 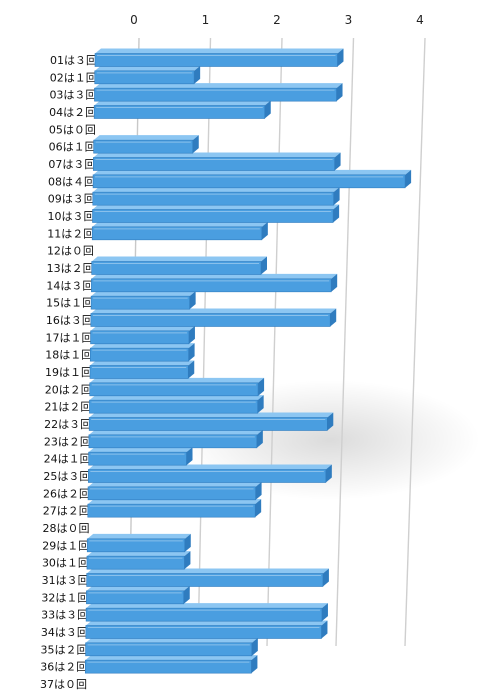 What do you see at coordinates (63, 667) in the screenshot?
I see `category-label: 36は２回` at bounding box center [63, 667].